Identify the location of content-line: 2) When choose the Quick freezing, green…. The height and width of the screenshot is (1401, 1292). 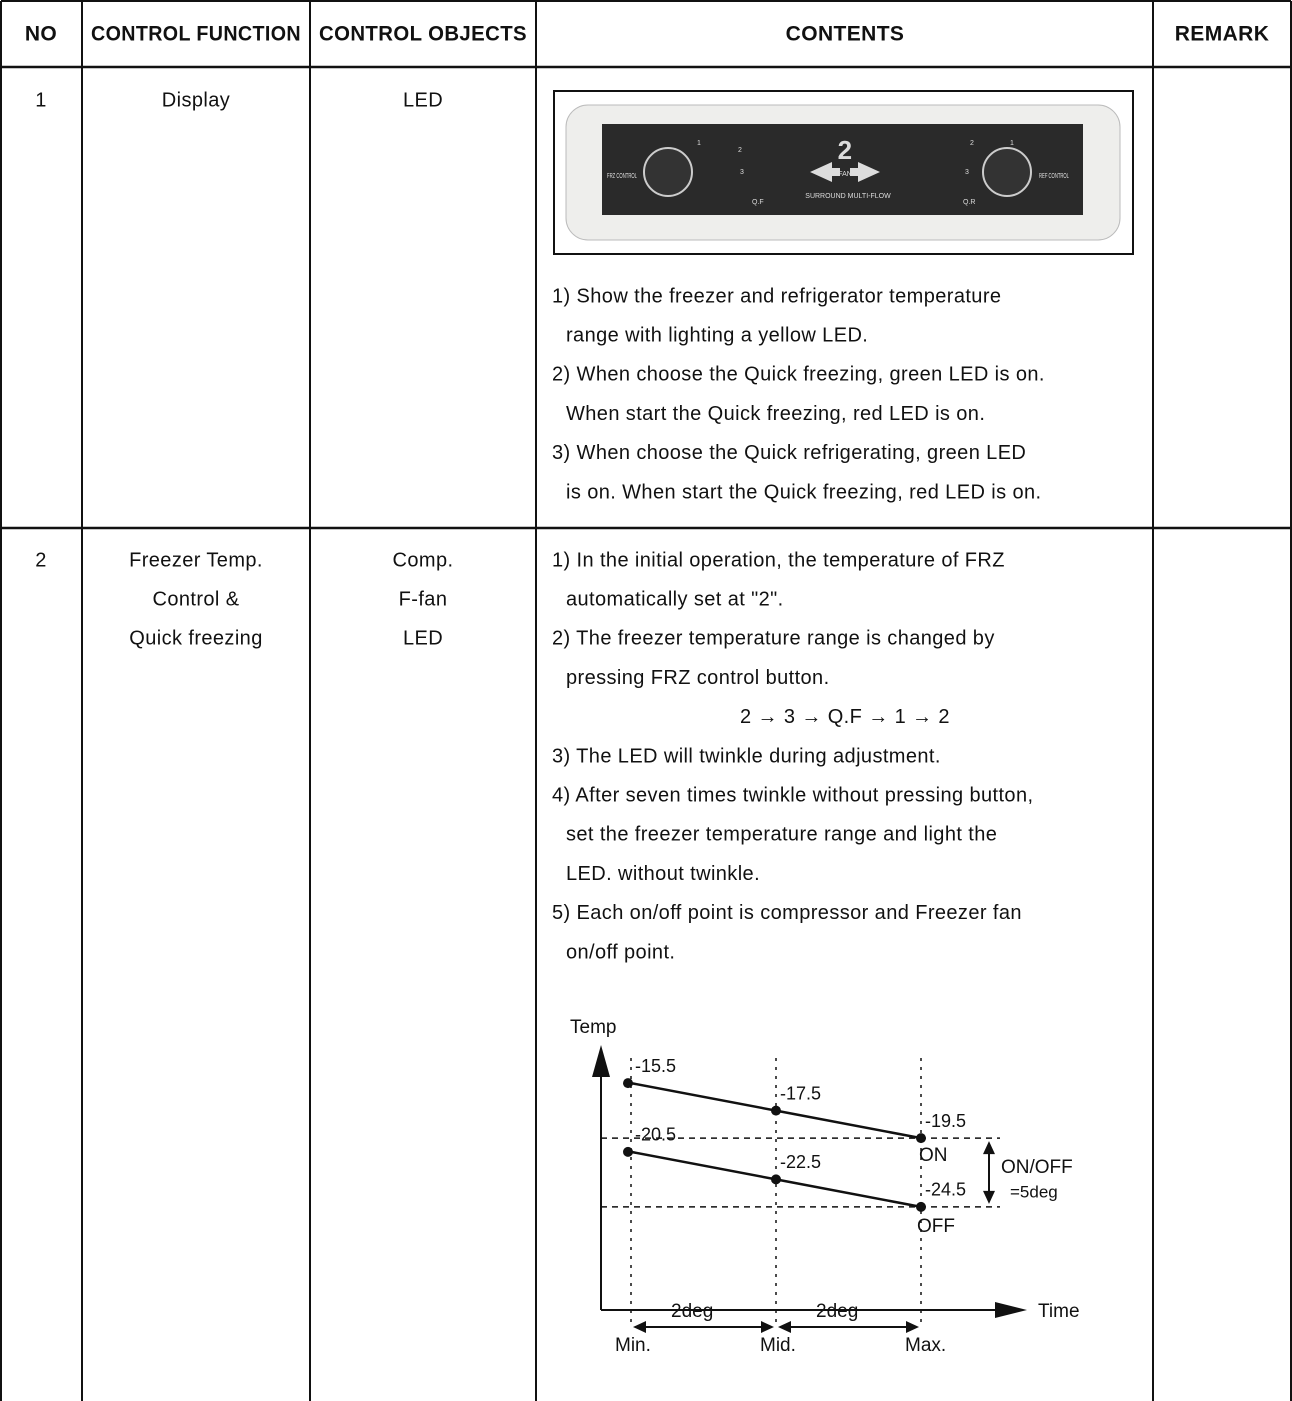
(798, 375).